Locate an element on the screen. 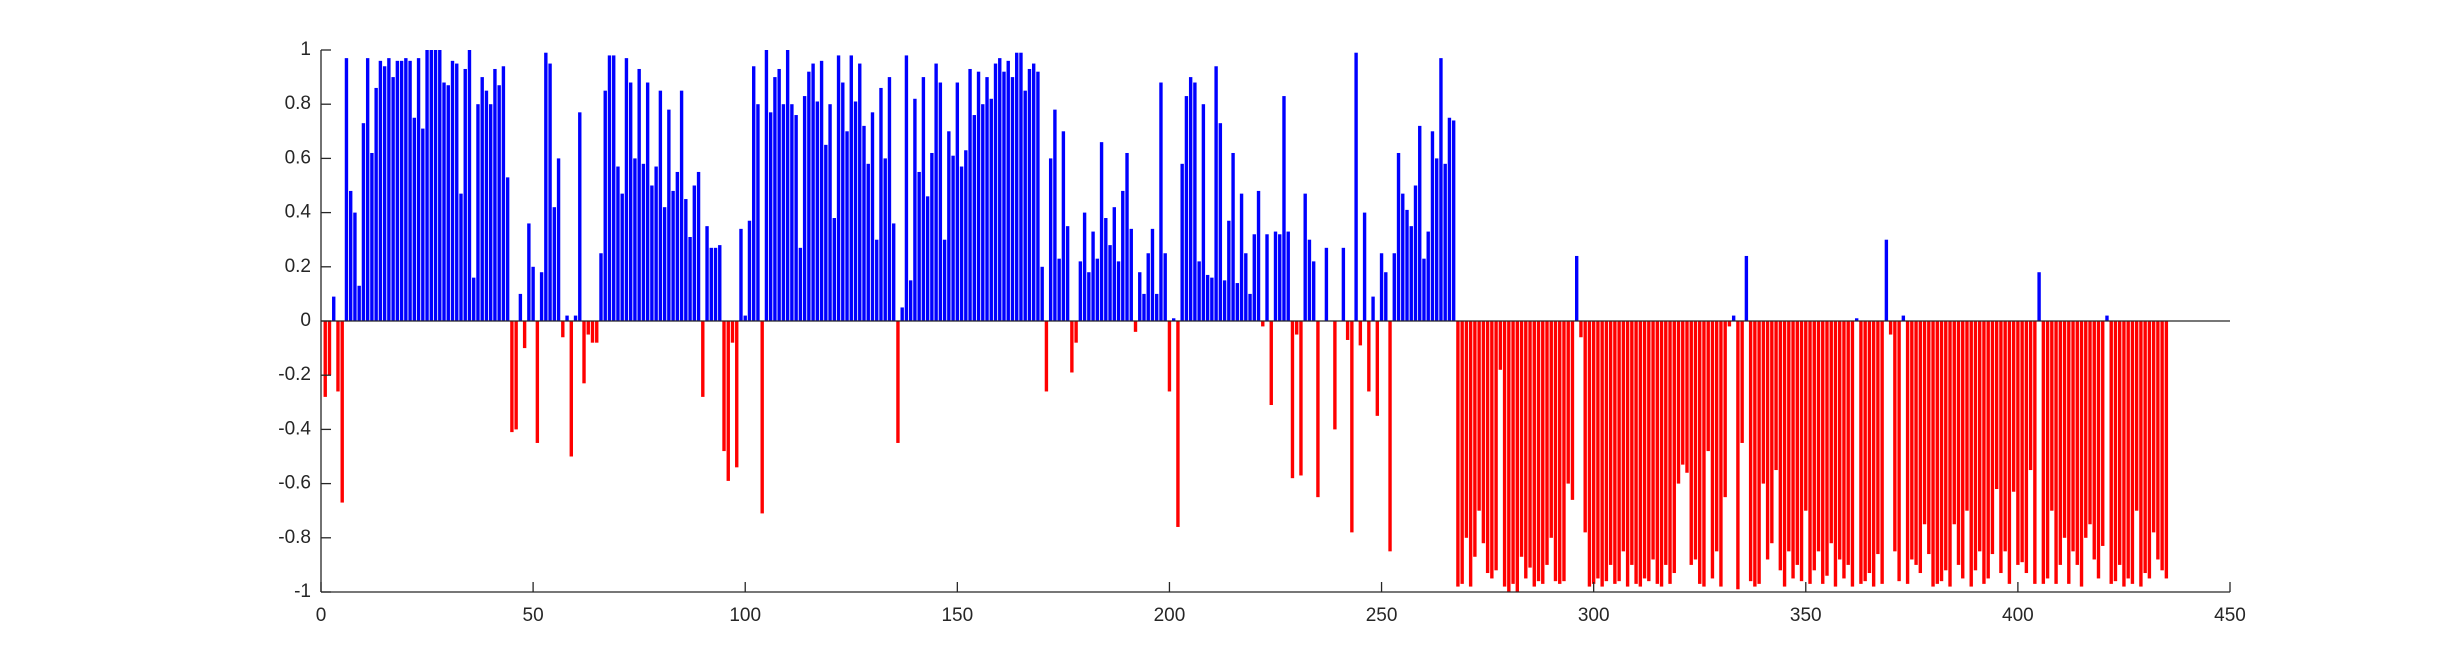 This screenshot has width=2464, height=666. y-tick-label: -1 is located at coordinates (302, 591).